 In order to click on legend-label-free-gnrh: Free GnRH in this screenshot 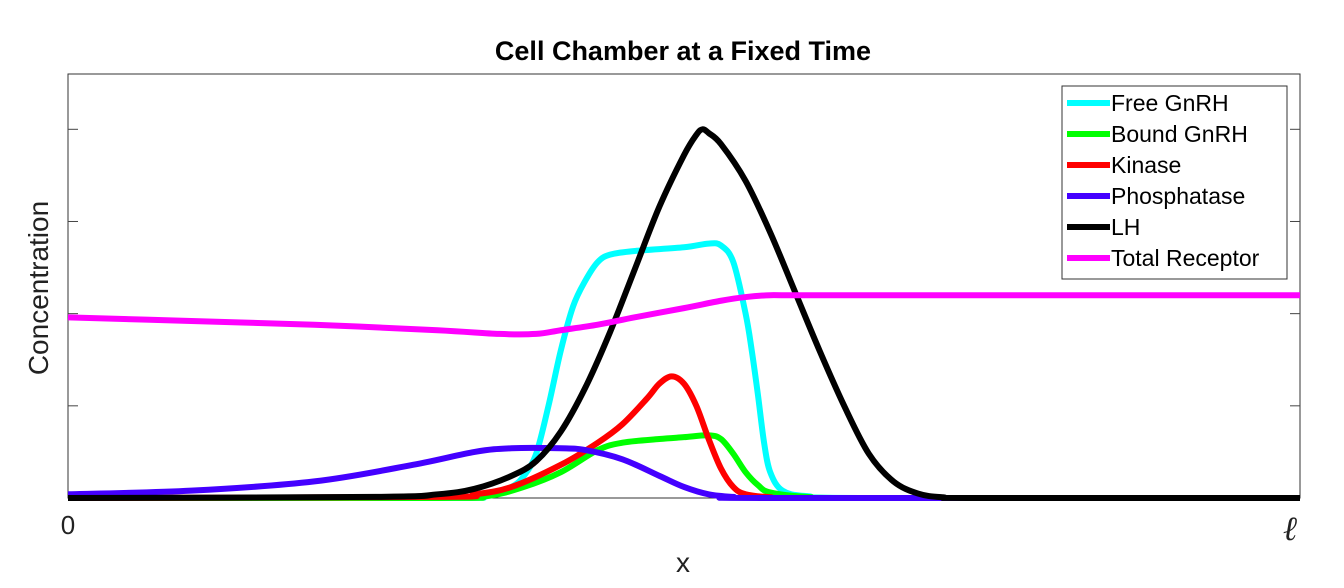, I will do `click(1170, 103)`.